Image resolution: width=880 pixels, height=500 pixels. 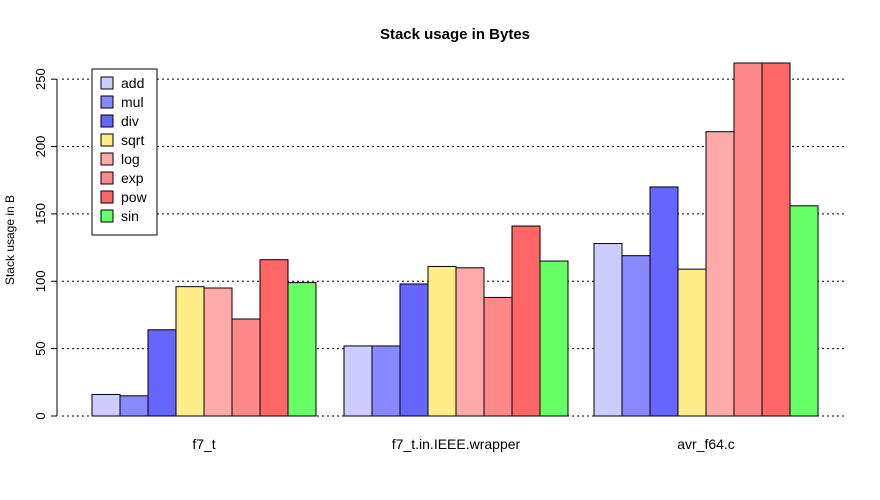 I want to click on chart-title: Stack usage in Bytes, so click(x=455, y=34).